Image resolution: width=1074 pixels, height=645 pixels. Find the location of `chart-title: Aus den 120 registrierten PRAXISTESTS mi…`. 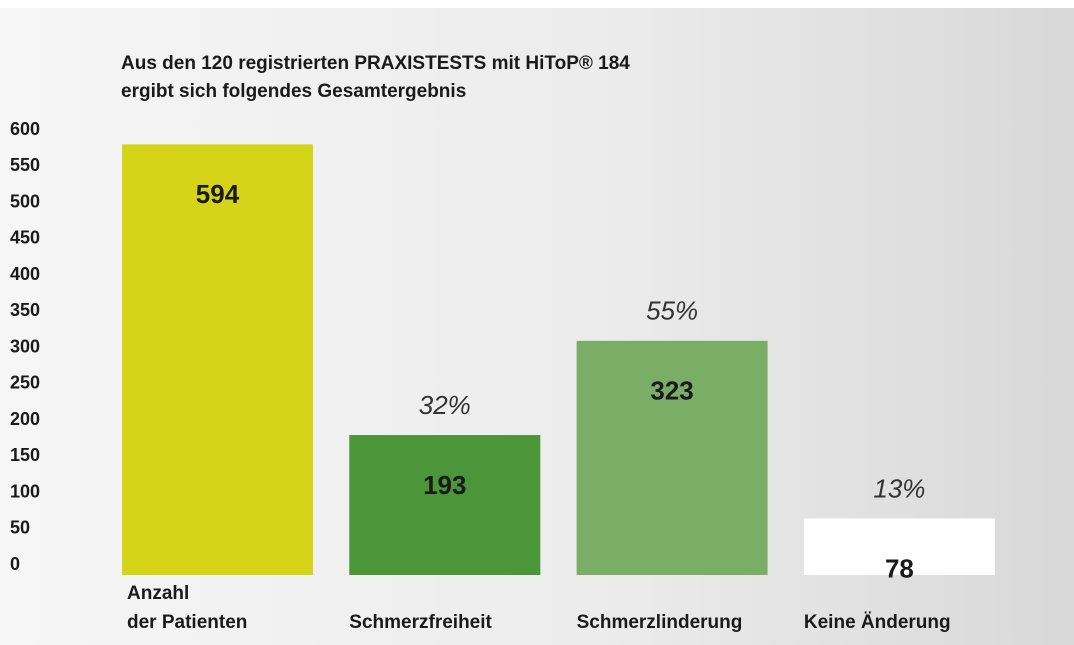

chart-title: Aus den 120 registrierten PRAXISTESTS mi… is located at coordinates (375, 77).